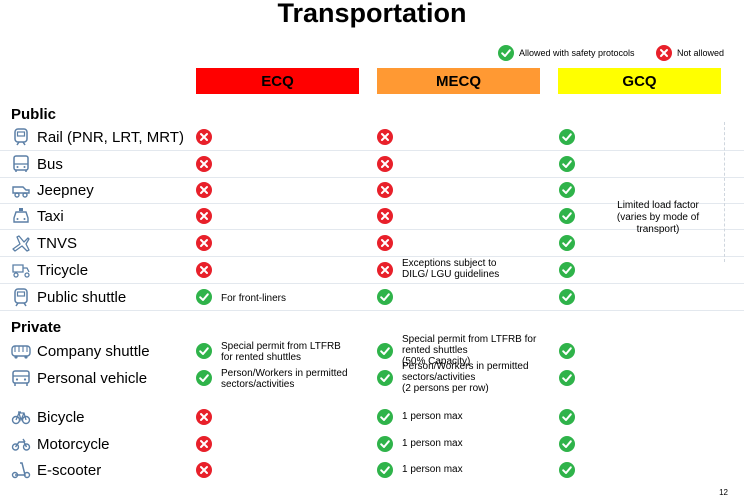 This screenshot has height=503, width=744. Describe the element at coordinates (277, 81) in the screenshot. I see `column-header-ecq: ECQ` at that location.